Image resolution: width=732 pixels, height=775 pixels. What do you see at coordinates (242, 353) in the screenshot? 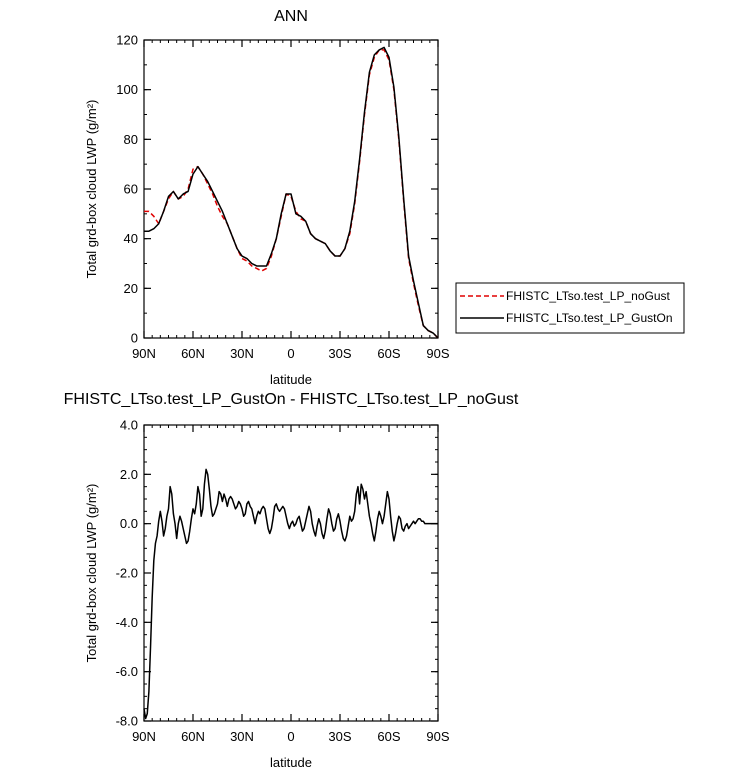
I see `top-x-tick-label: 30N` at bounding box center [242, 353].